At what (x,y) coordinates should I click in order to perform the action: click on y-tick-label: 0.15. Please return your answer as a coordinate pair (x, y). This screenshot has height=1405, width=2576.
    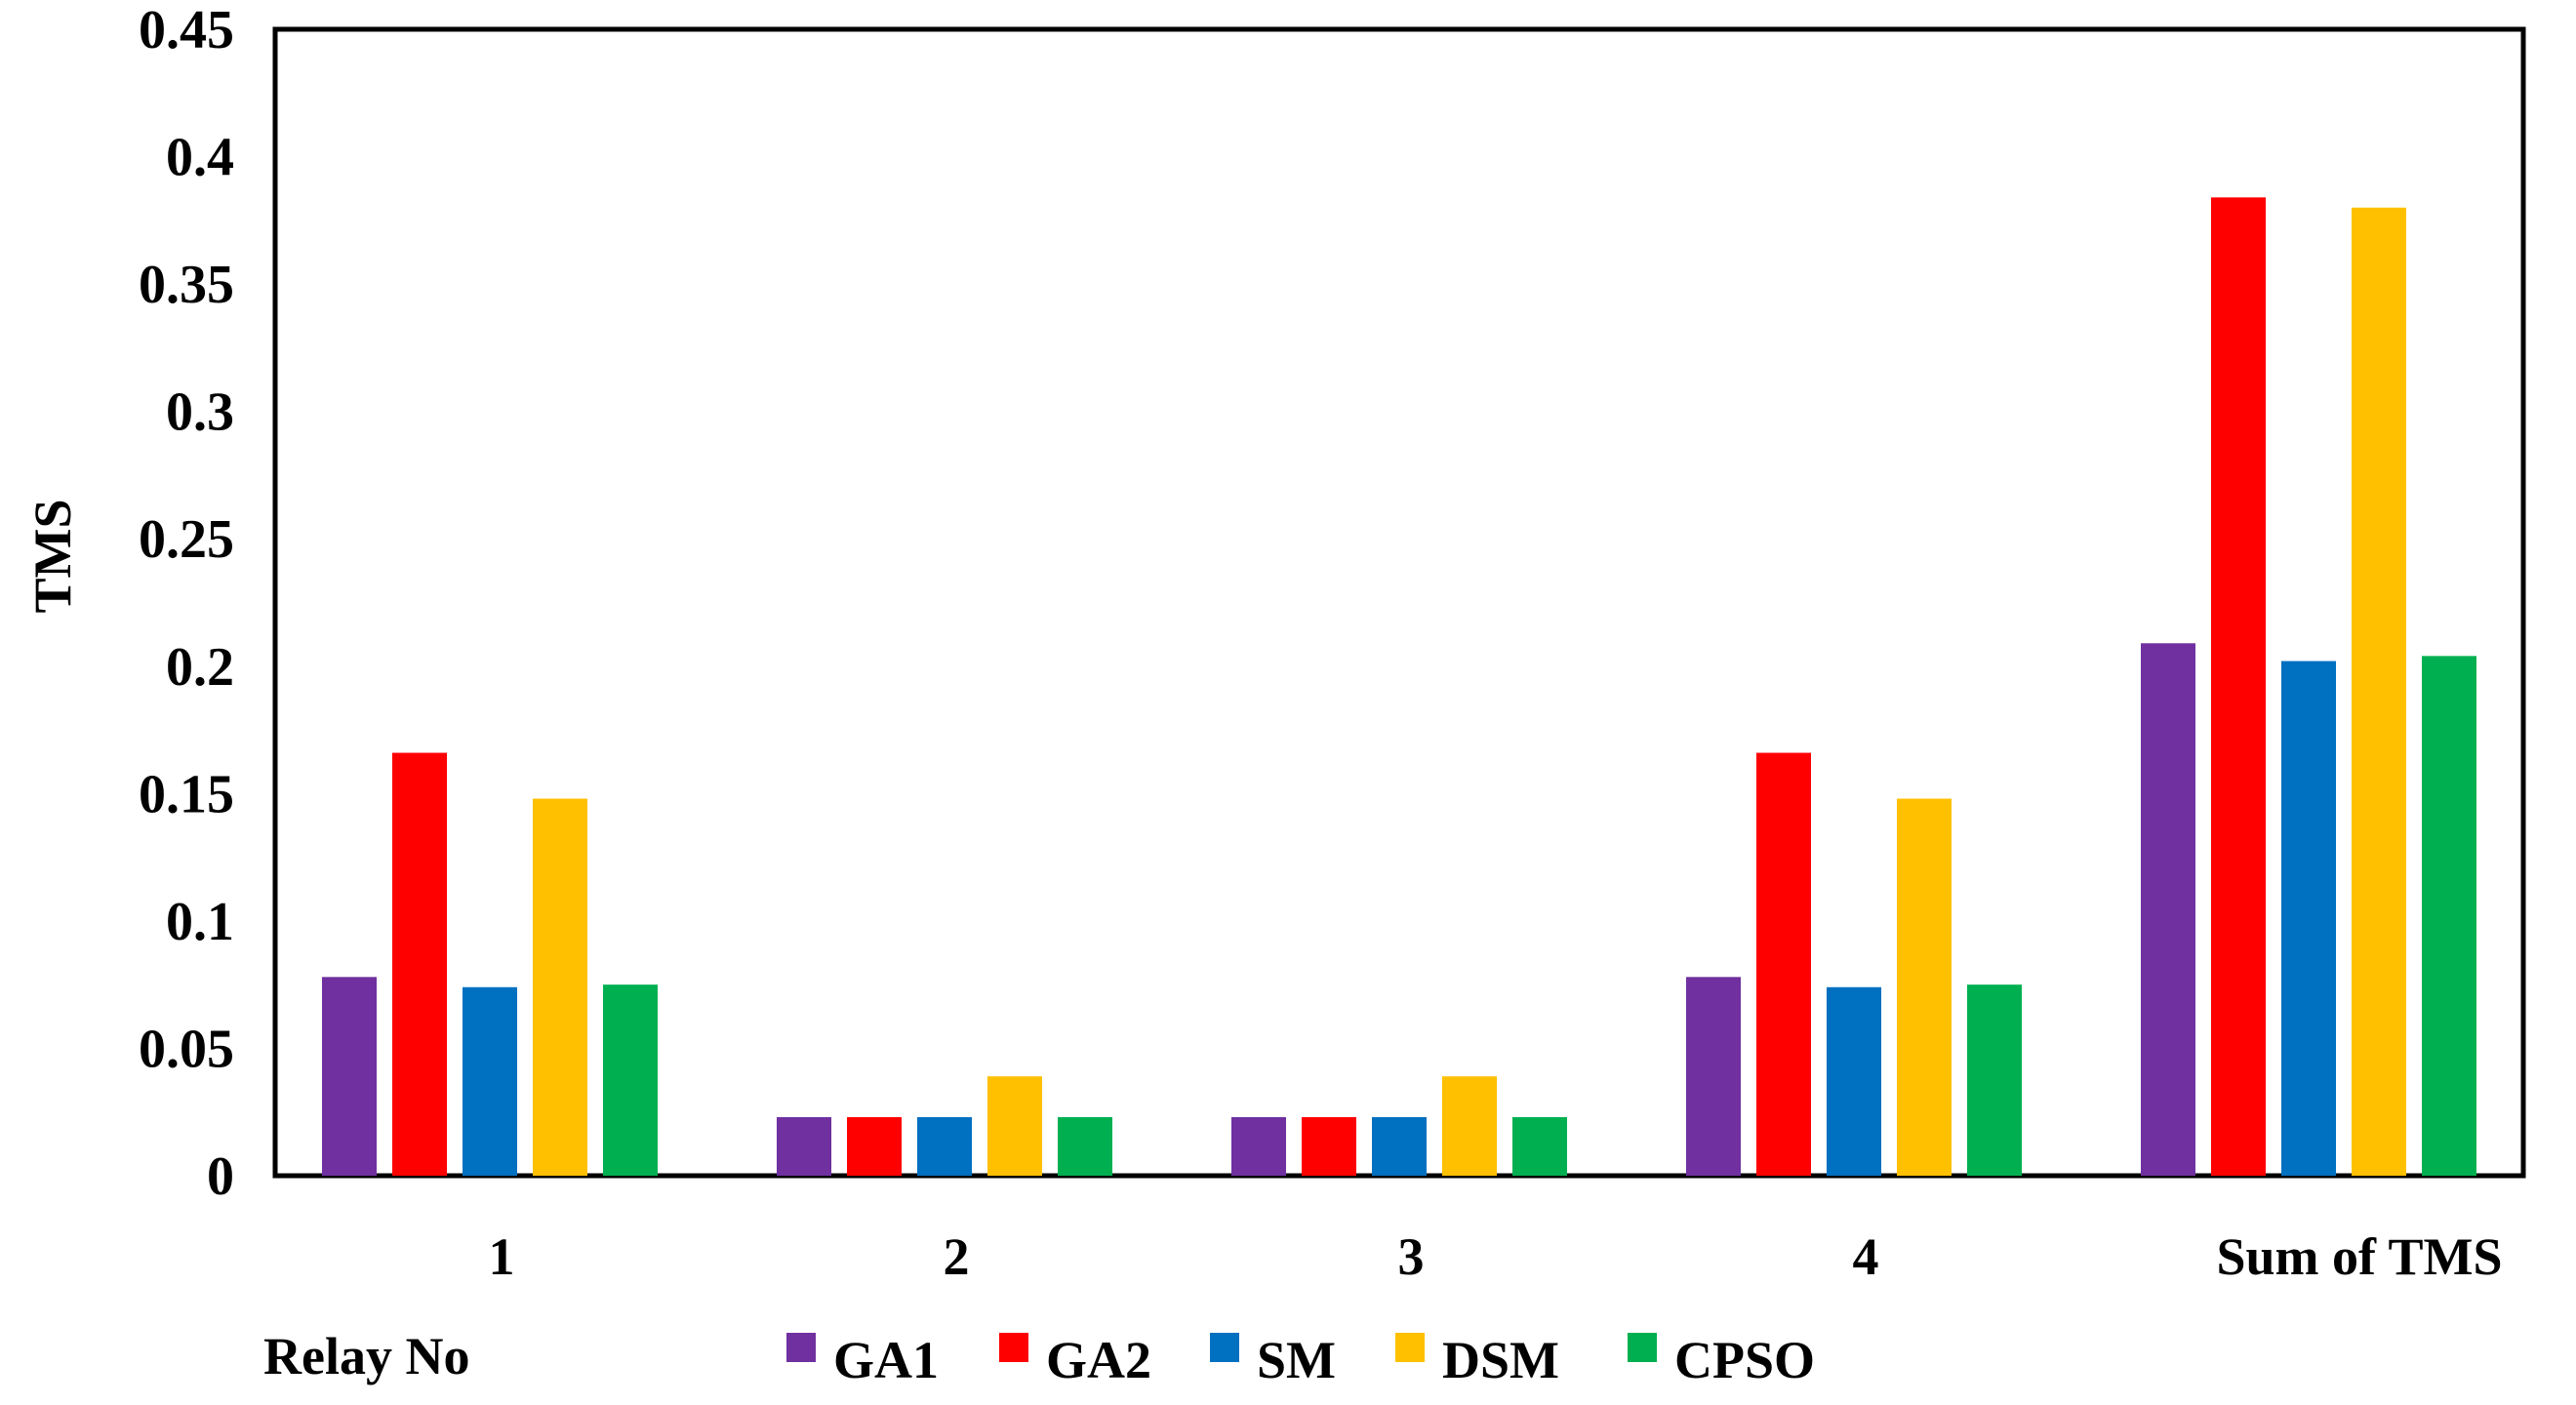
    Looking at the image, I should click on (186, 794).